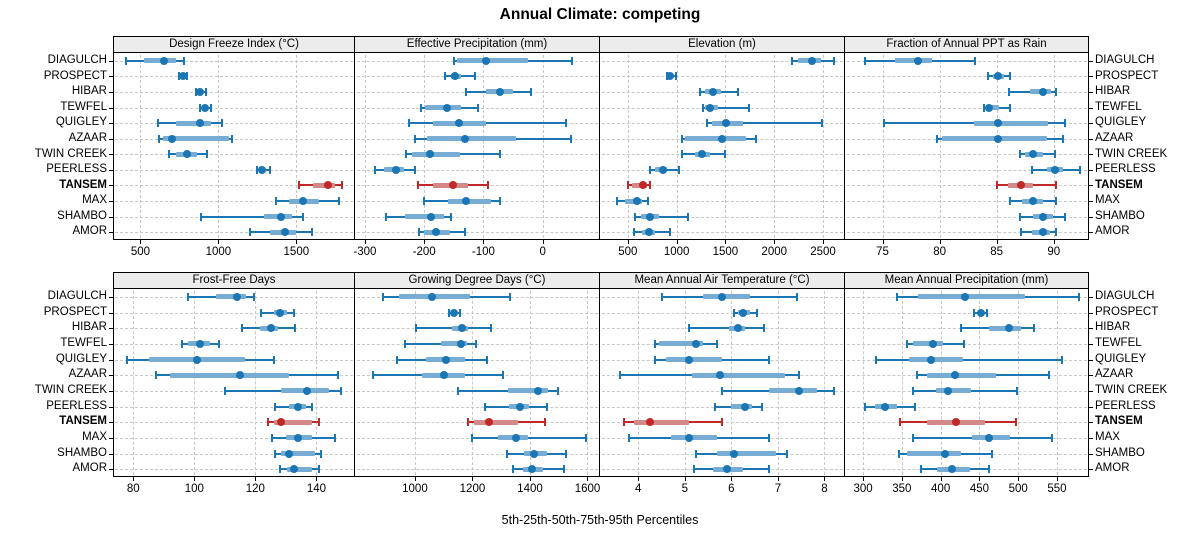 The height and width of the screenshot is (550, 1200). I want to click on station-label-left: AZAAR, so click(87, 137).